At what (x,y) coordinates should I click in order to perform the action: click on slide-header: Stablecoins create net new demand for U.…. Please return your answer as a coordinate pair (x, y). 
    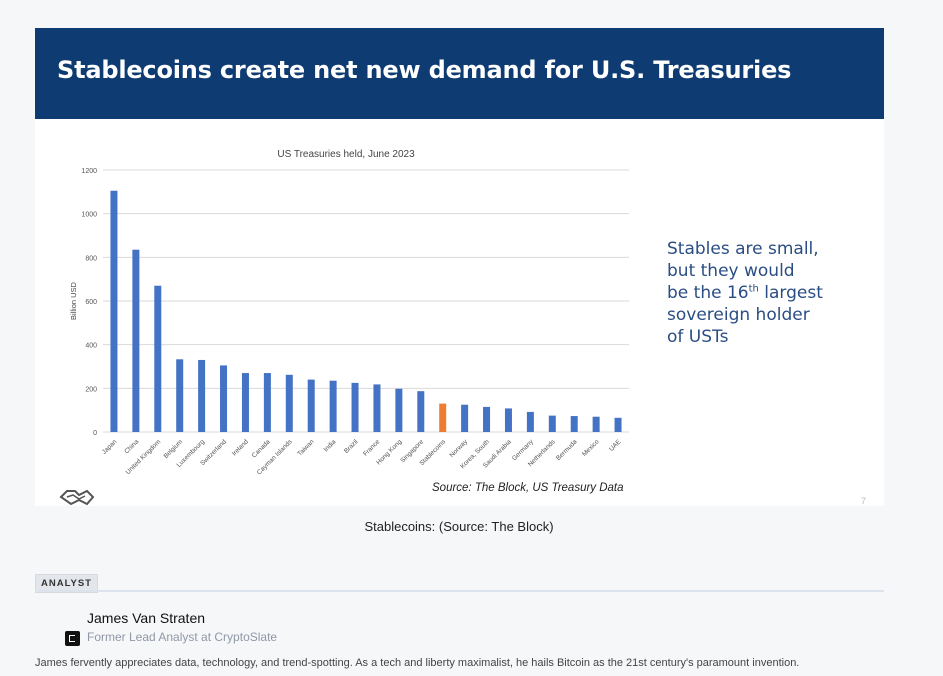
    Looking at the image, I should click on (459, 73).